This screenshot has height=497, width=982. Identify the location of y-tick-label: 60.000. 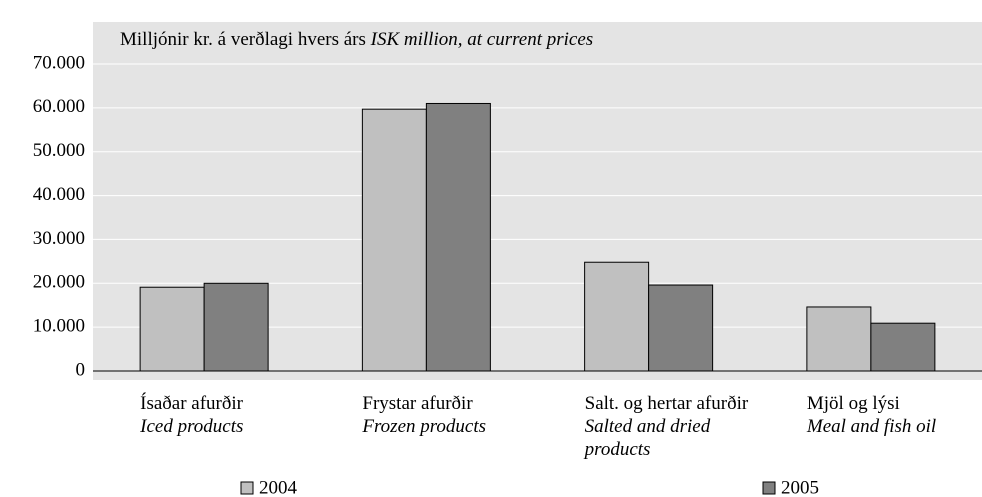
(59, 106).